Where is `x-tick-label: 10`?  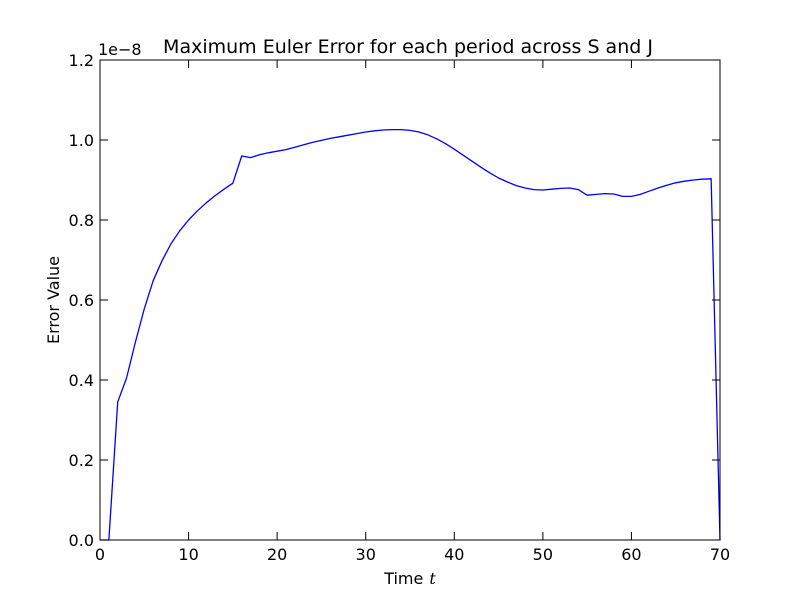 x-tick-label: 10 is located at coordinates (188, 554).